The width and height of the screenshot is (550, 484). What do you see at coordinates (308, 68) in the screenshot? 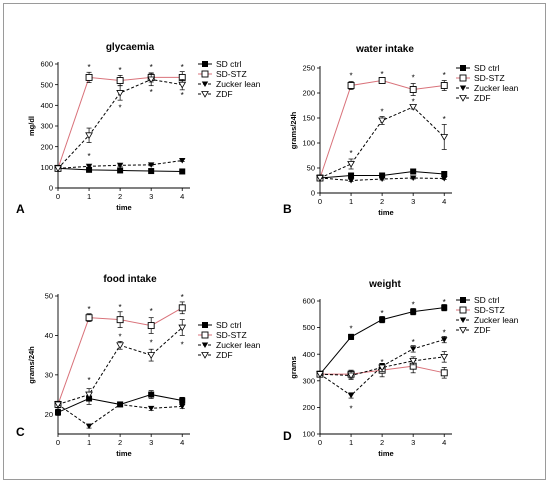
I see `y-tick-label: 250` at bounding box center [308, 68].